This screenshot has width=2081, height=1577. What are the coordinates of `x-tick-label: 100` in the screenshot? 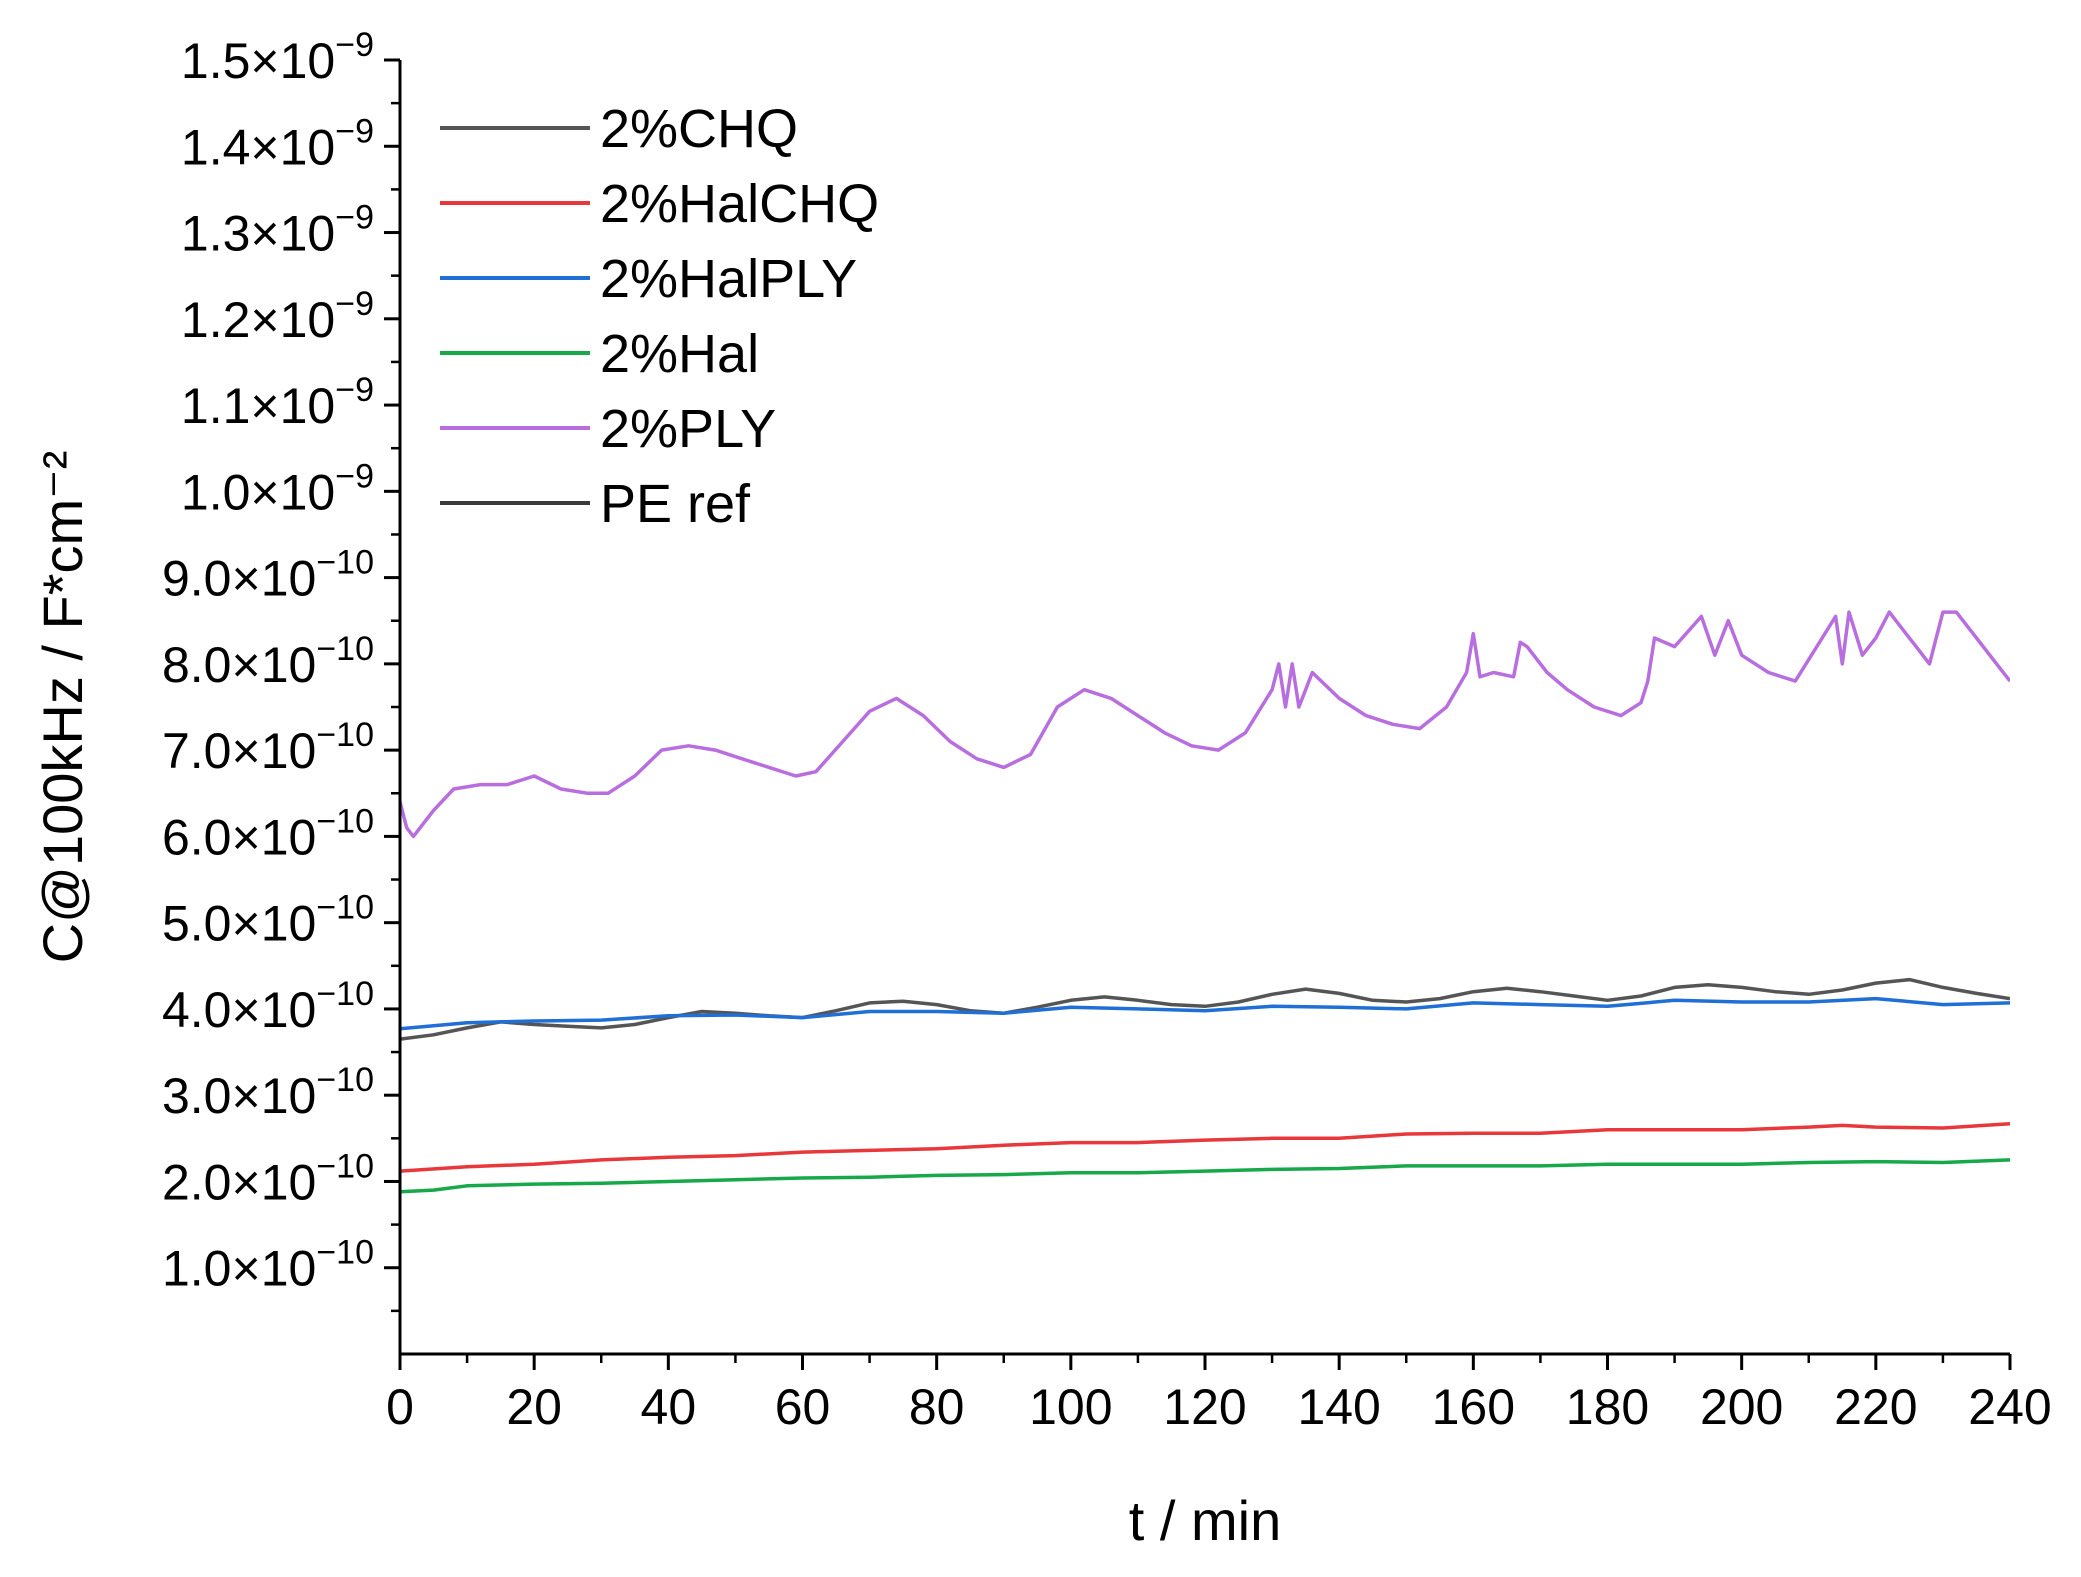 It's located at (1070, 1407).